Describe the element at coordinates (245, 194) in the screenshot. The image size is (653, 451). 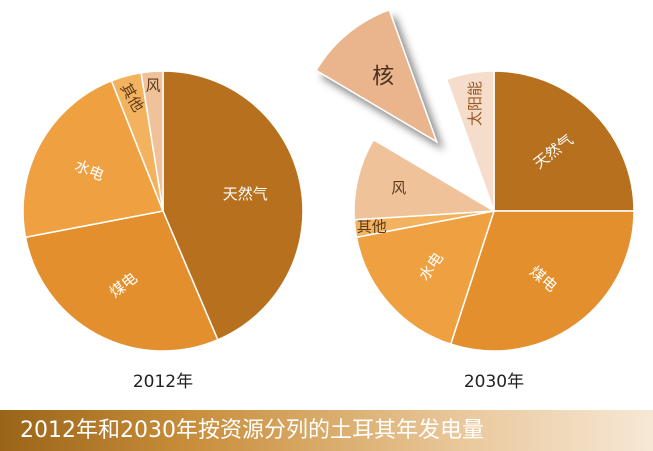
I see `pie-0-slice-label-0: 天然气` at that location.